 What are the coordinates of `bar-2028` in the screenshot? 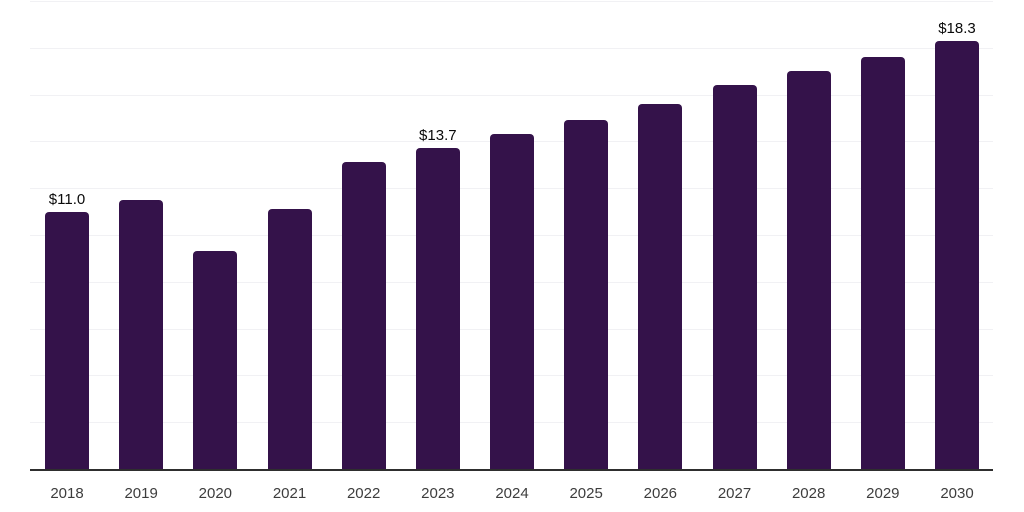 It's located at (808, 270).